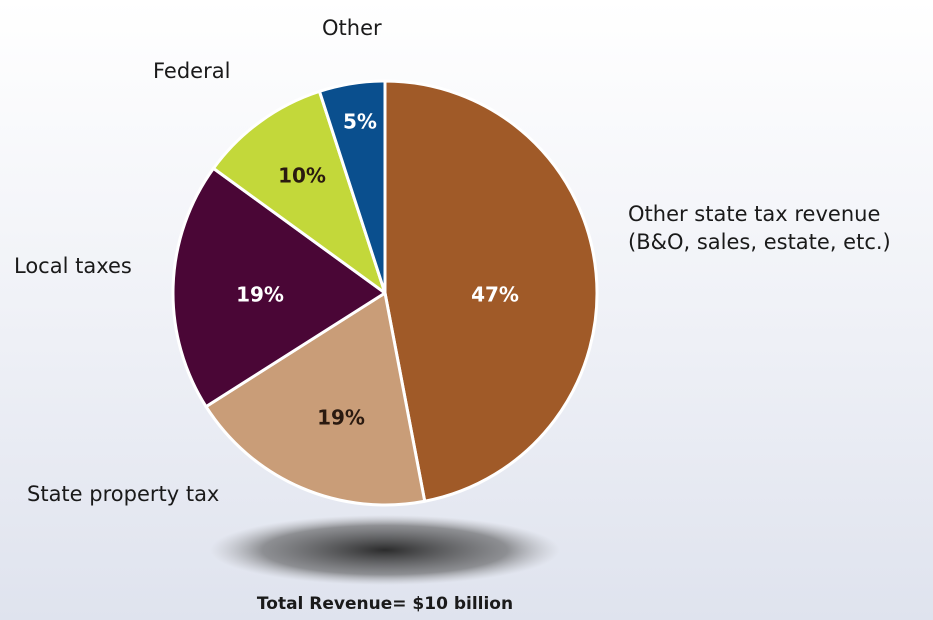 The width and height of the screenshot is (933, 620). Describe the element at coordinates (192, 71) in the screenshot. I see `category-label: Federal` at that location.